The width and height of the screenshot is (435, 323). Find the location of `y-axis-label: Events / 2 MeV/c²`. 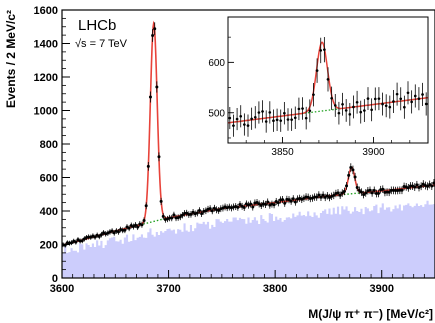

y-axis-label: Events / 2 MeV/c² is located at coordinates (11, 59).